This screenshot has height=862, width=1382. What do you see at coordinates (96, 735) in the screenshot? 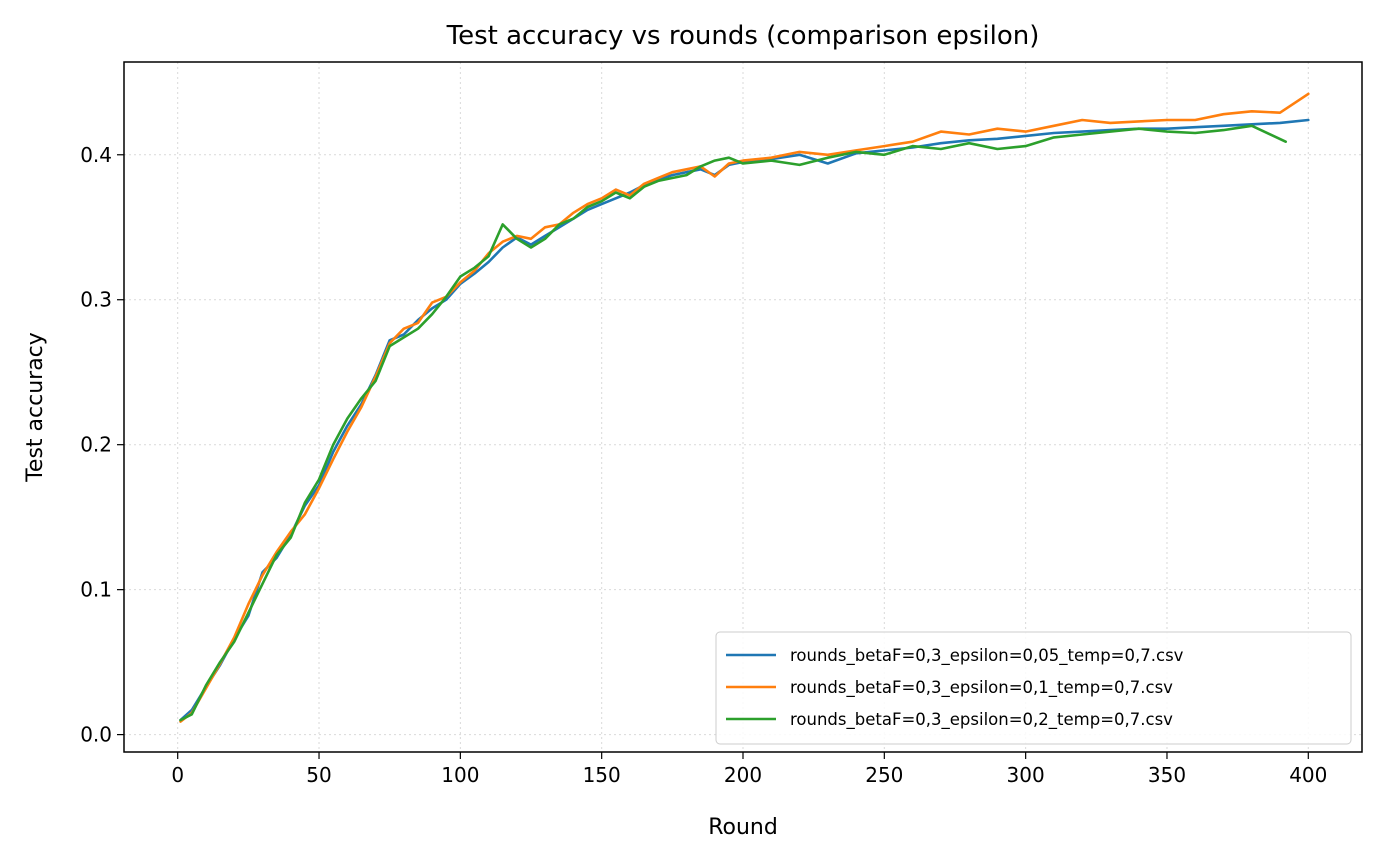
I see `y-tick-label: 0.0` at bounding box center [96, 735].